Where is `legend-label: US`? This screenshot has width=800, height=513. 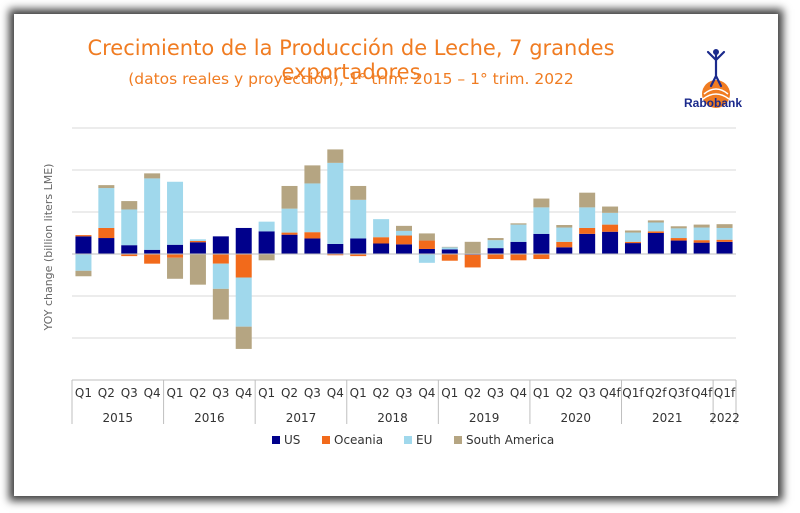 legend-label: US is located at coordinates (292, 440).